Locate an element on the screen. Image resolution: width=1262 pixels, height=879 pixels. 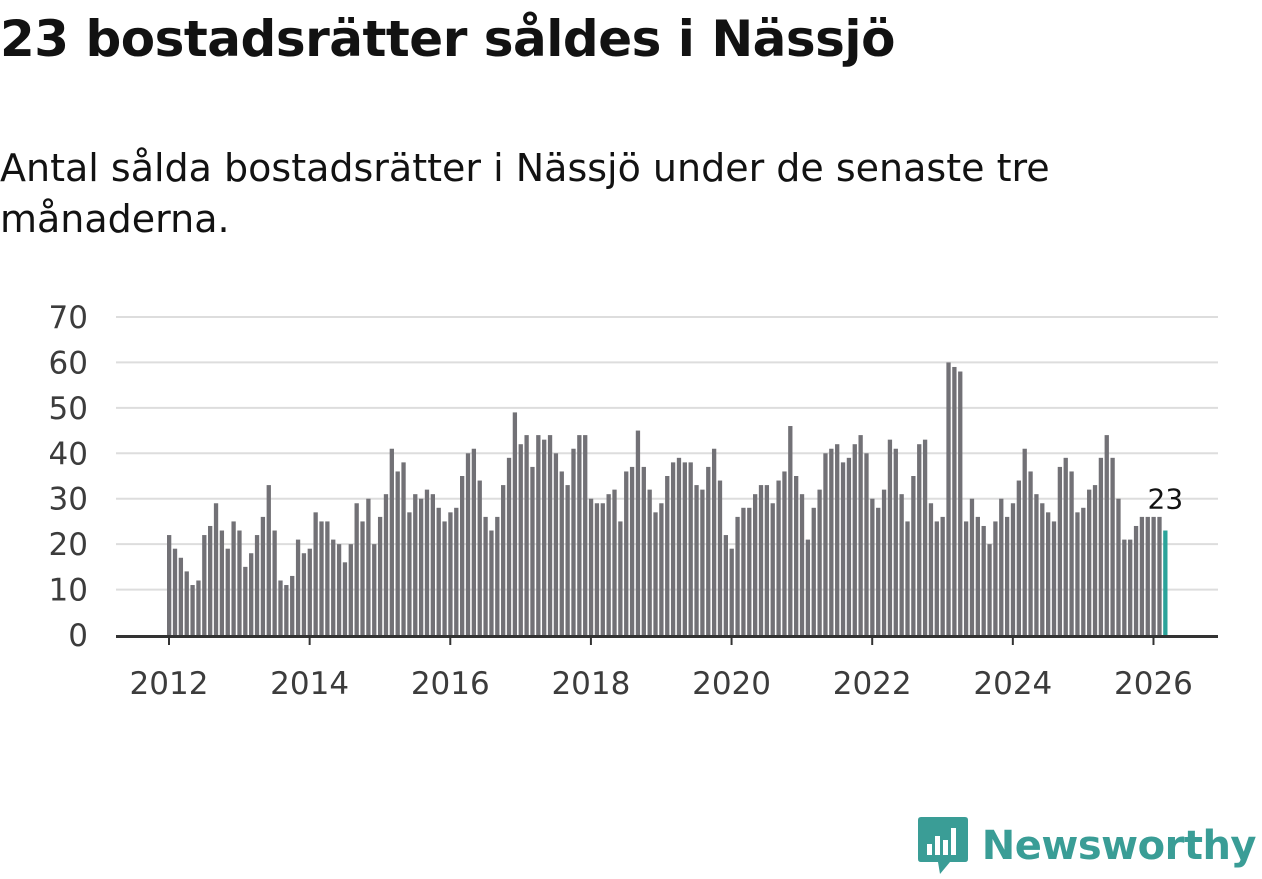
y-axis-ticks: 0 10 20 30 40 50 60 70 is located at coordinates (68, 477).